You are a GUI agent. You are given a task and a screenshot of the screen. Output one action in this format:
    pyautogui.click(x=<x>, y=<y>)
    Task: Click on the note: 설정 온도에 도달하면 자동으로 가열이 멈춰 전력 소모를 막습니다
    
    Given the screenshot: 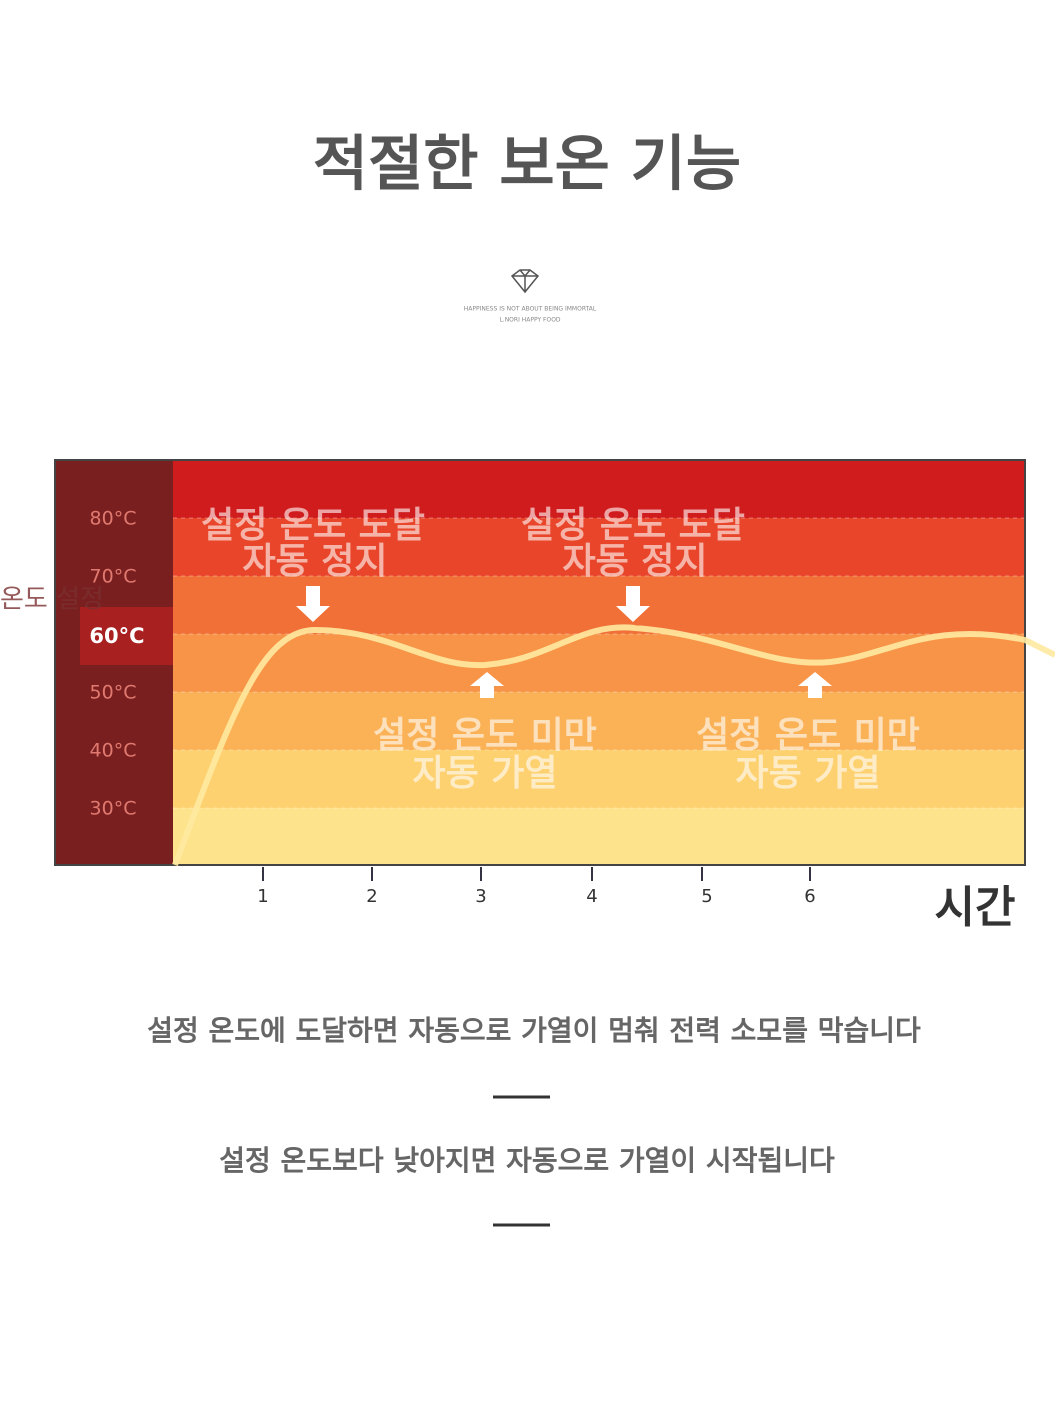 What is the action you would take?
    pyautogui.click(x=534, y=1030)
    